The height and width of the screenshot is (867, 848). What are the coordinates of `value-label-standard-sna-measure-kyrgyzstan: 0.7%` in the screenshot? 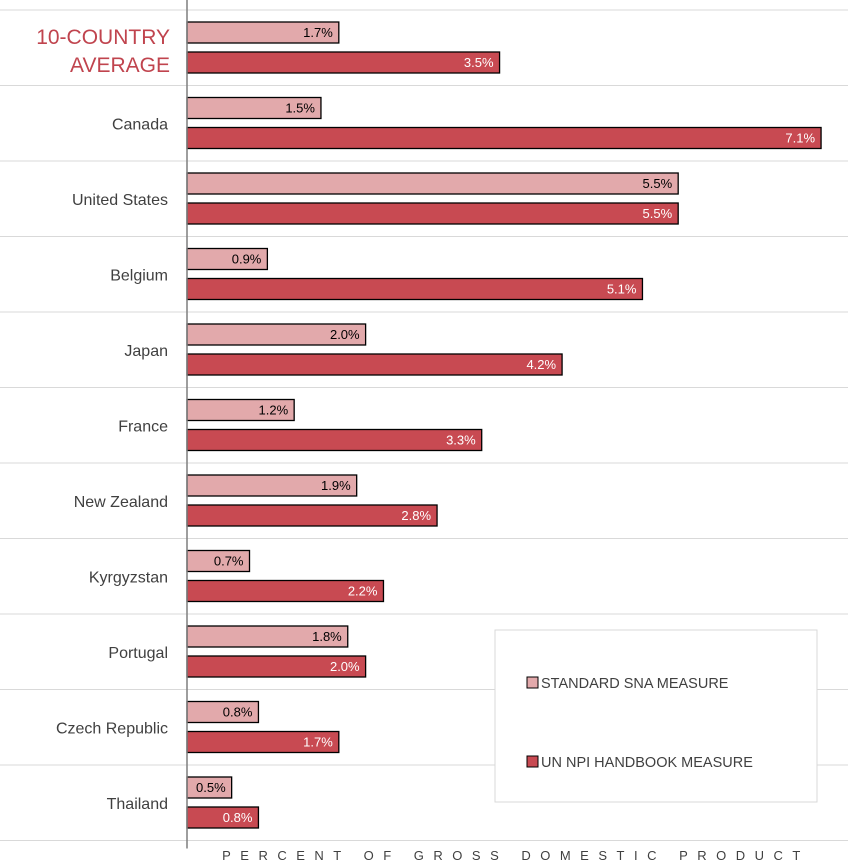 It's located at (229, 561).